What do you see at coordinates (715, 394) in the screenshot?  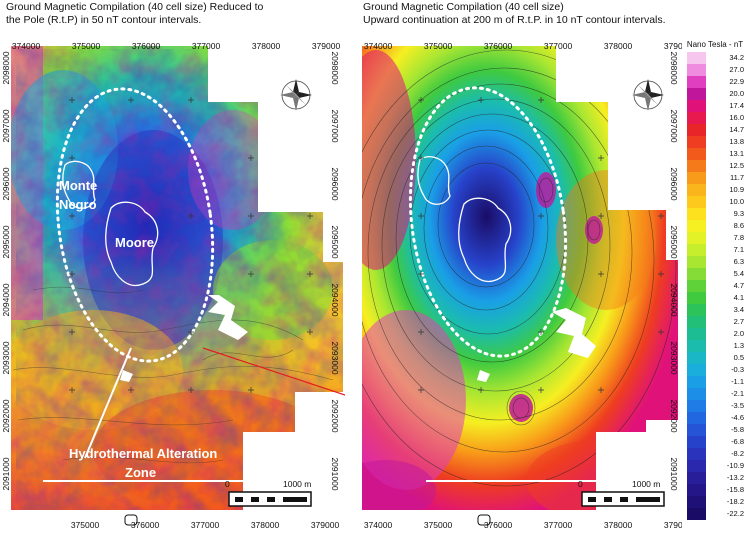 I see `legend-entry: -2.1` at bounding box center [715, 394].